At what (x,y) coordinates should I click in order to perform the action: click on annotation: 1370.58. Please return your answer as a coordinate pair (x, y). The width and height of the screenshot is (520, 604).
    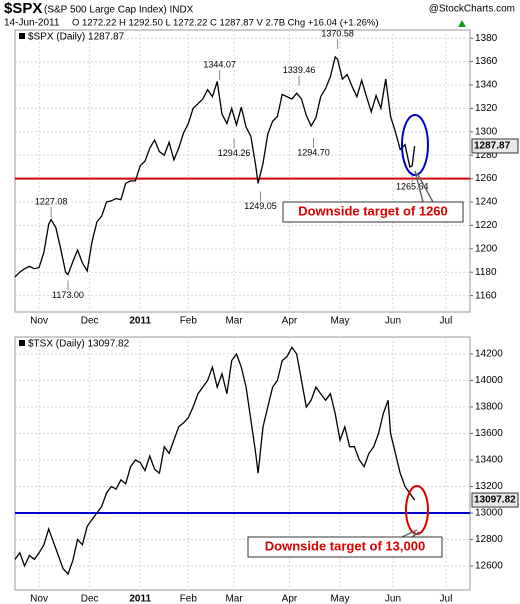
    Looking at the image, I should click on (337, 34).